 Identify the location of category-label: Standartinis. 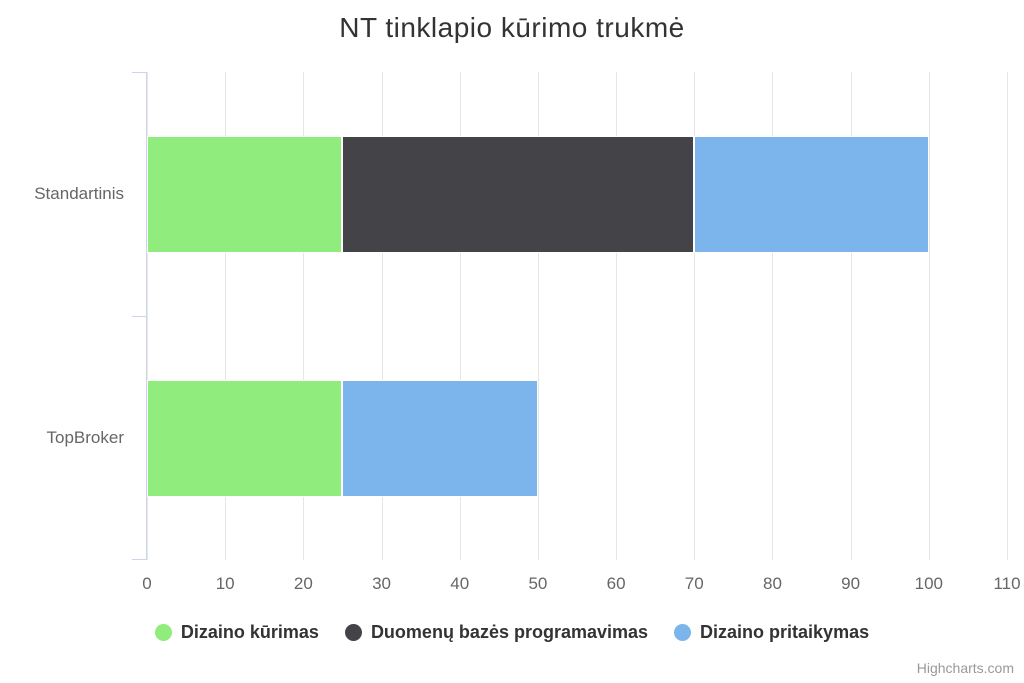
(79, 193).